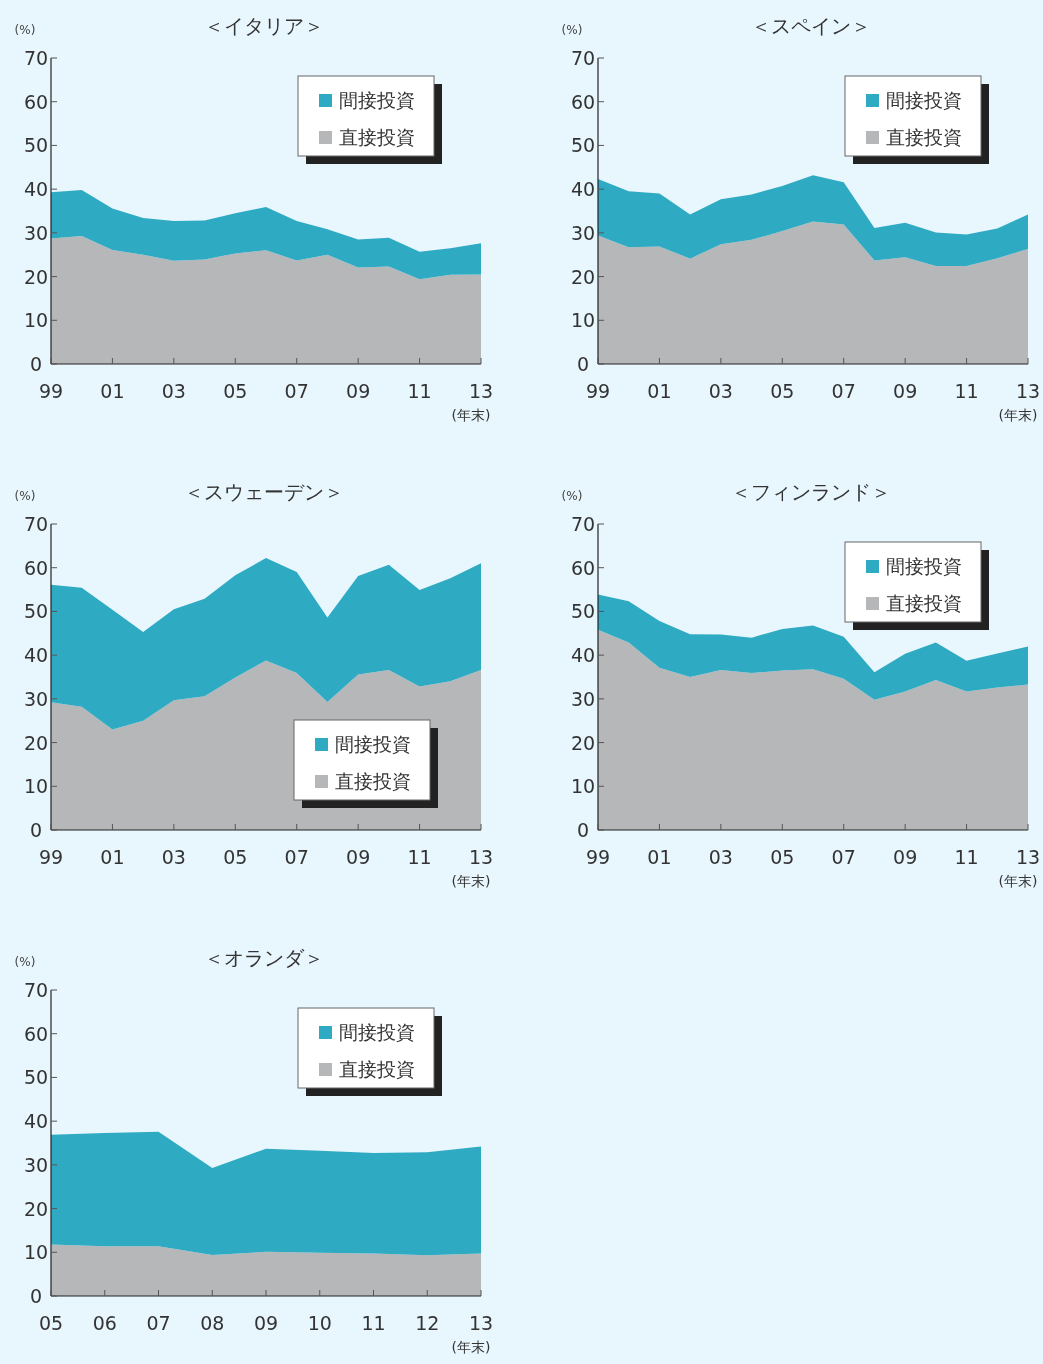  I want to click on x-tick-label: 12, so click(427, 1323).